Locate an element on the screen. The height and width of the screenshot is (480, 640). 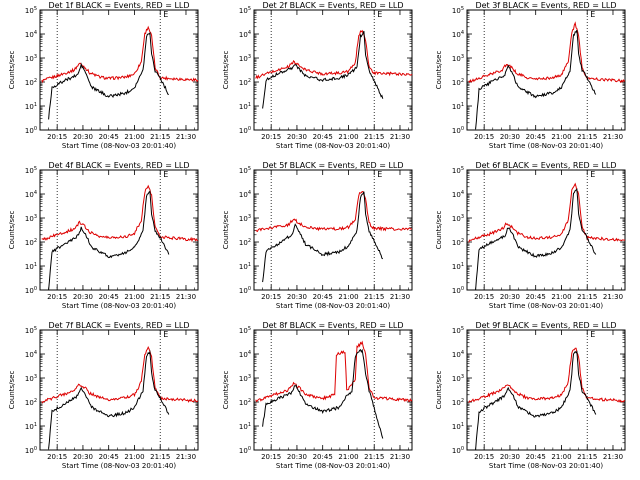
panel-title: Det 6f BLACK = Events, RED = LLD is located at coordinates (545, 165).